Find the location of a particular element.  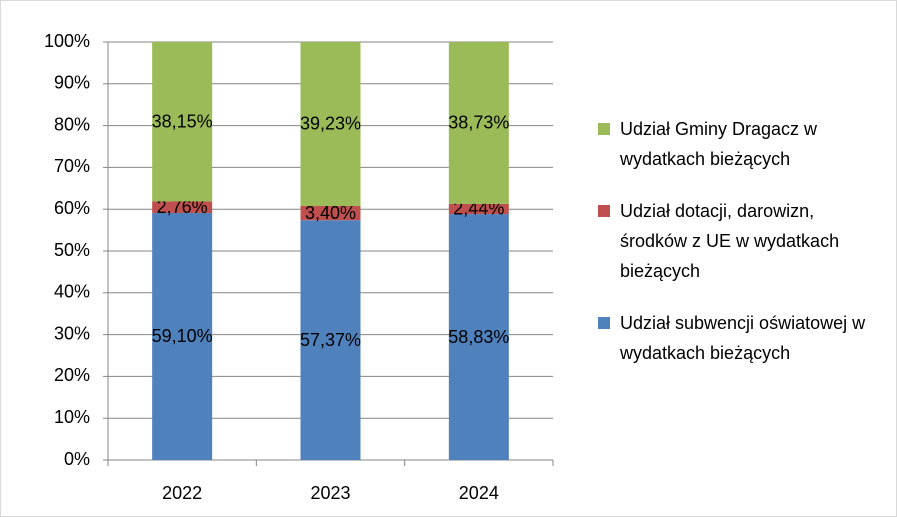

data-label: 58,83% is located at coordinates (478, 337).